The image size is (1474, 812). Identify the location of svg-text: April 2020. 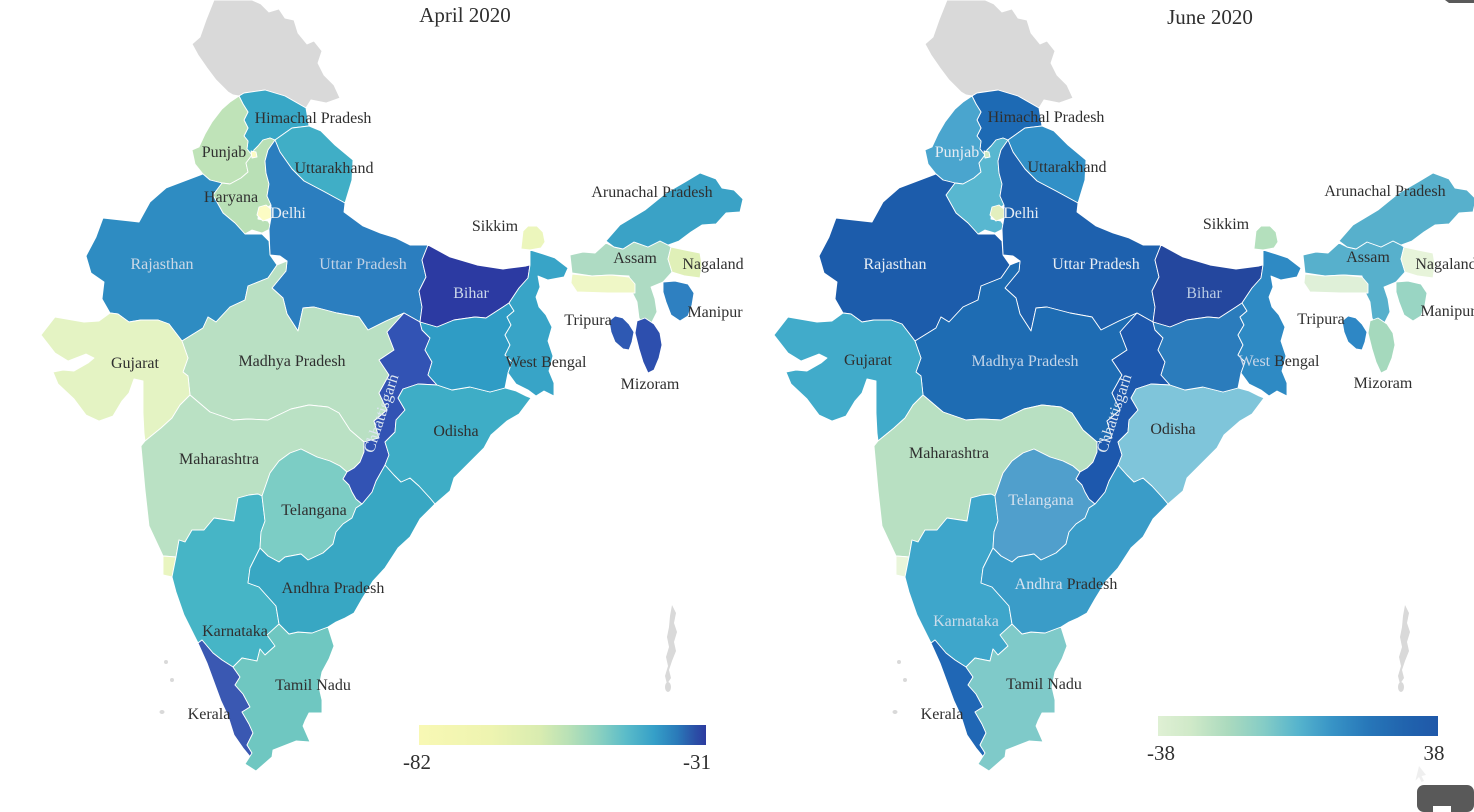
(465, 15).